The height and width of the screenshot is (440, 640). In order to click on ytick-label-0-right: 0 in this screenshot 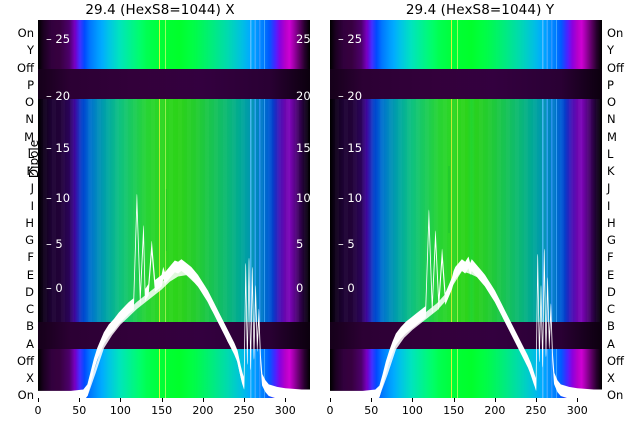, I will do `click(300, 288)`.